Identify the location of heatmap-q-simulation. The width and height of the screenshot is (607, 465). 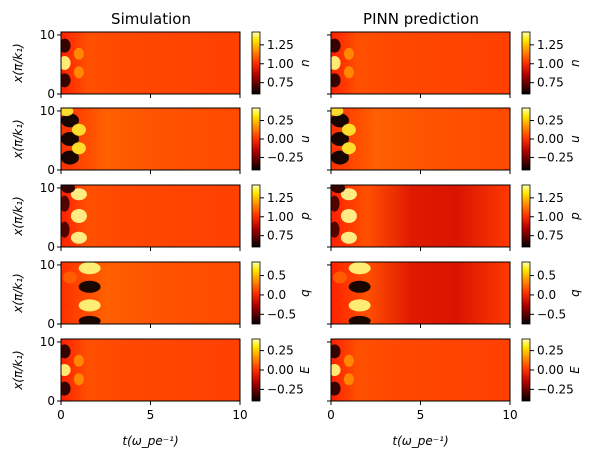
(150, 293).